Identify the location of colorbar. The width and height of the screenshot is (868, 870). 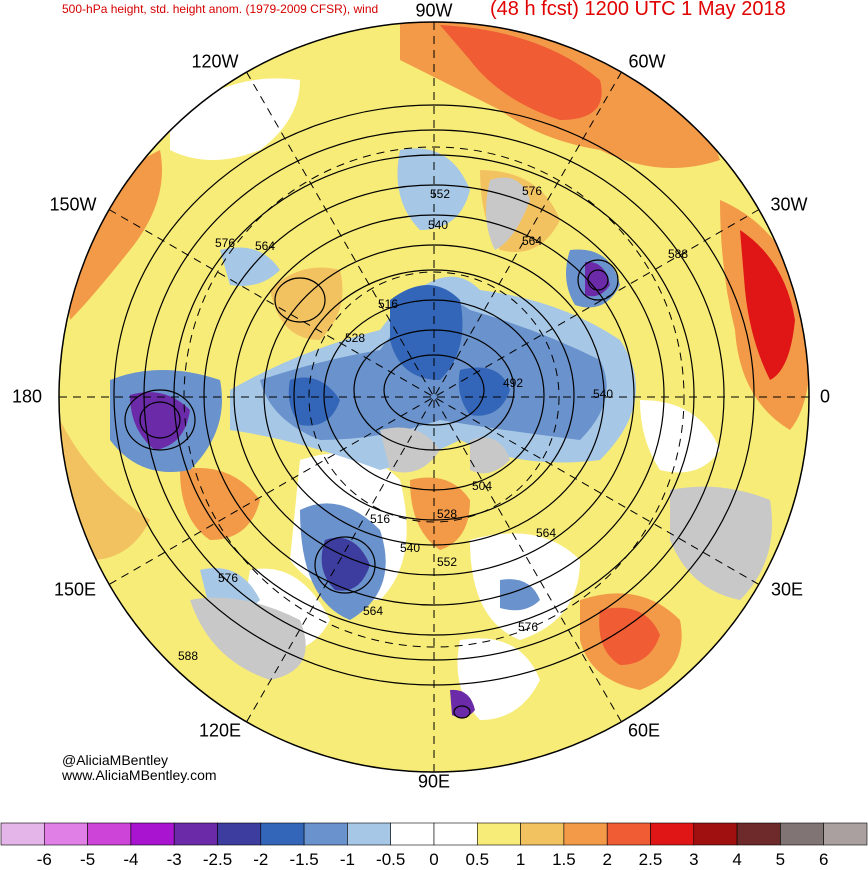
(434, 834).